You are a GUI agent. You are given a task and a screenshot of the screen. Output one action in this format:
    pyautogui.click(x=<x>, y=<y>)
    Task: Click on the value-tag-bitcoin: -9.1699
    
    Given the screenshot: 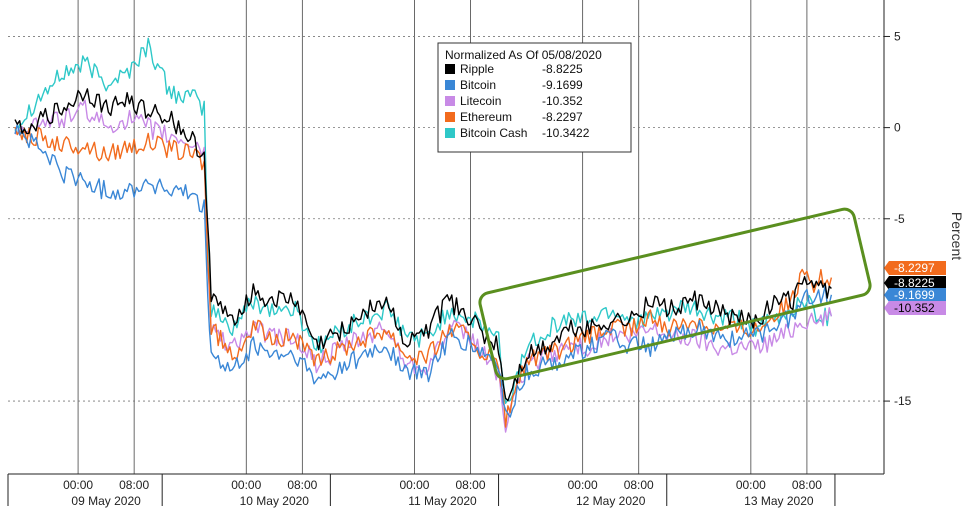 What is the action you would take?
    pyautogui.click(x=915, y=295)
    